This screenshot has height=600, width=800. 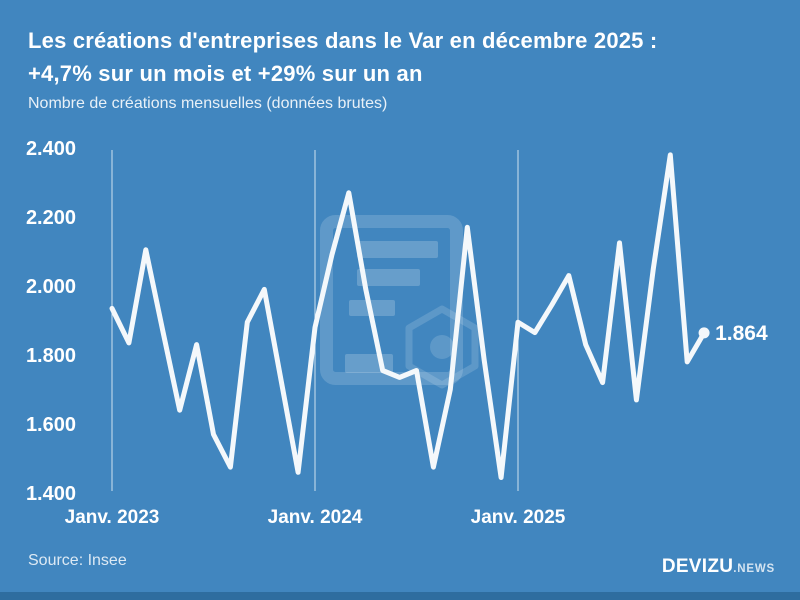 What do you see at coordinates (51, 149) in the screenshot?
I see `y-tick-label: 2.400` at bounding box center [51, 149].